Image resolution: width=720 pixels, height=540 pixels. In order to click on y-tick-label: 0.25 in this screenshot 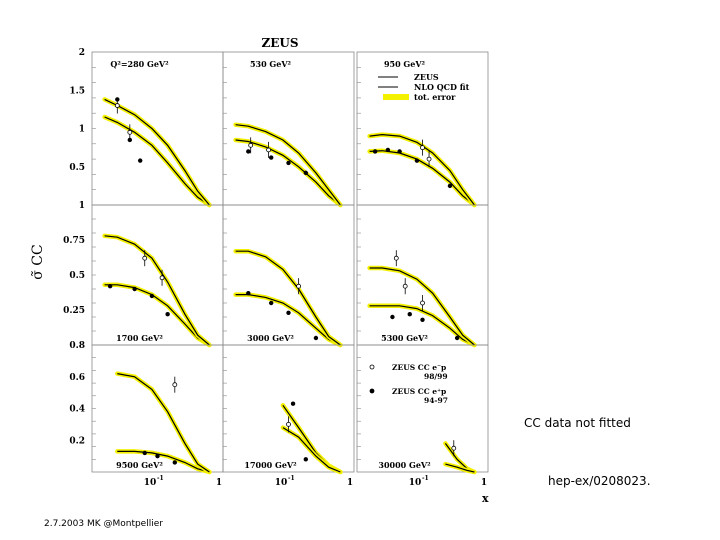, I will do `click(74, 311)`.